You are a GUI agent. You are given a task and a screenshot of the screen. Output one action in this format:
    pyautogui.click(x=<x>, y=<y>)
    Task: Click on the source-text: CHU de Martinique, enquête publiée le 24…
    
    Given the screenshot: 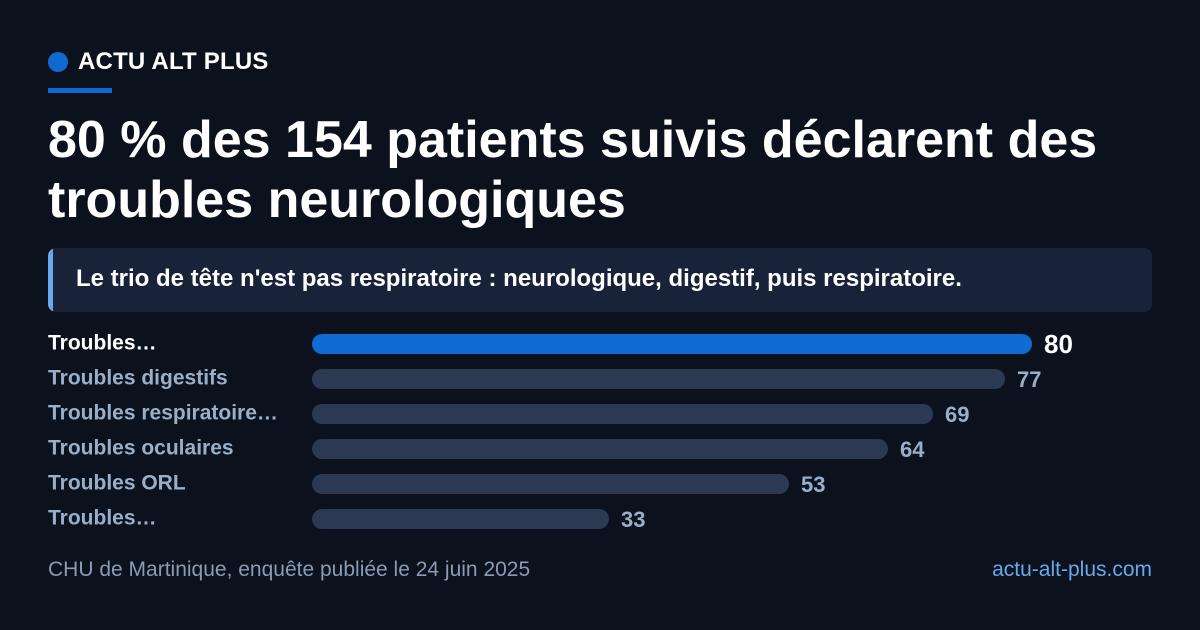 What is the action you would take?
    pyautogui.click(x=289, y=569)
    